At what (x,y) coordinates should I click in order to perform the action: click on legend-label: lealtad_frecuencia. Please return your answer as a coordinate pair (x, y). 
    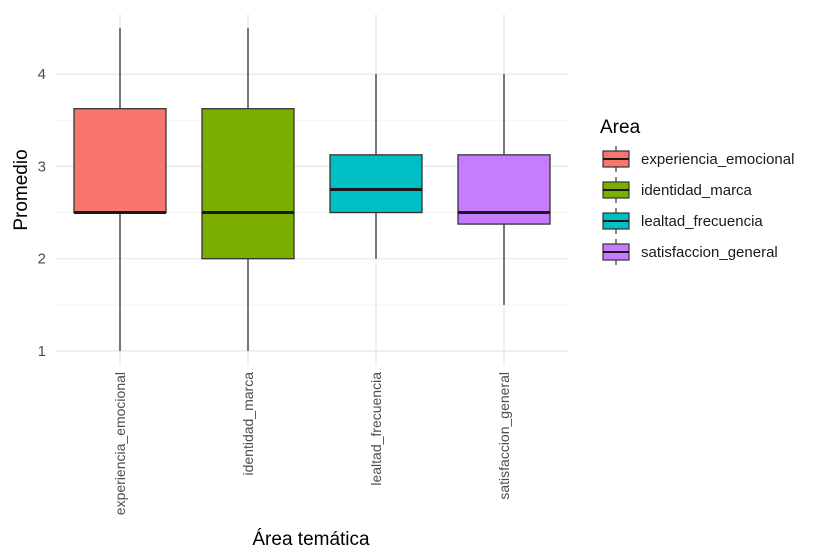
    Looking at the image, I should click on (702, 221).